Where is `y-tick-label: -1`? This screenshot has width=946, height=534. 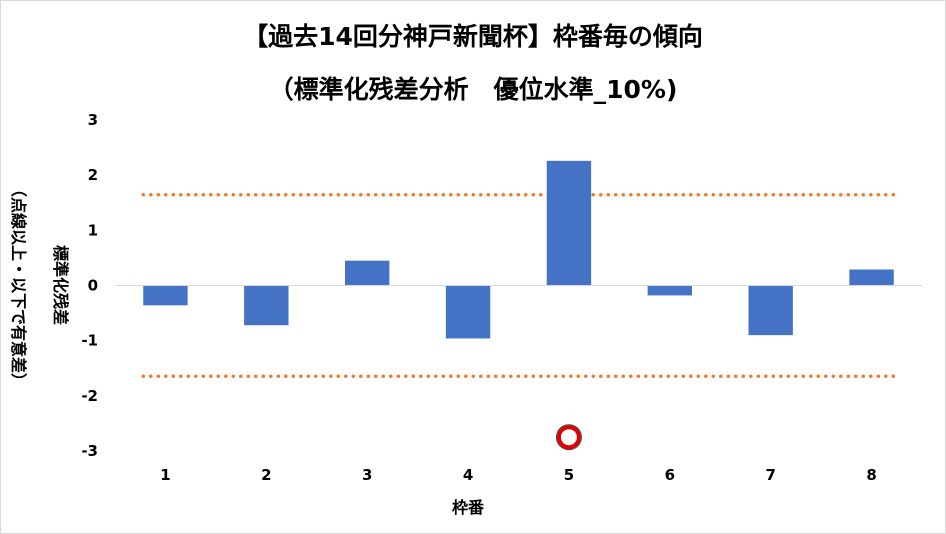
y-tick-label: -1 is located at coordinates (89, 341).